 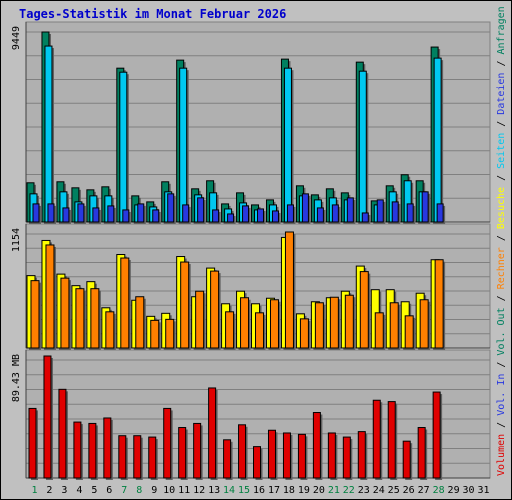 I want to click on day-label-23: 23, so click(x=364, y=490).